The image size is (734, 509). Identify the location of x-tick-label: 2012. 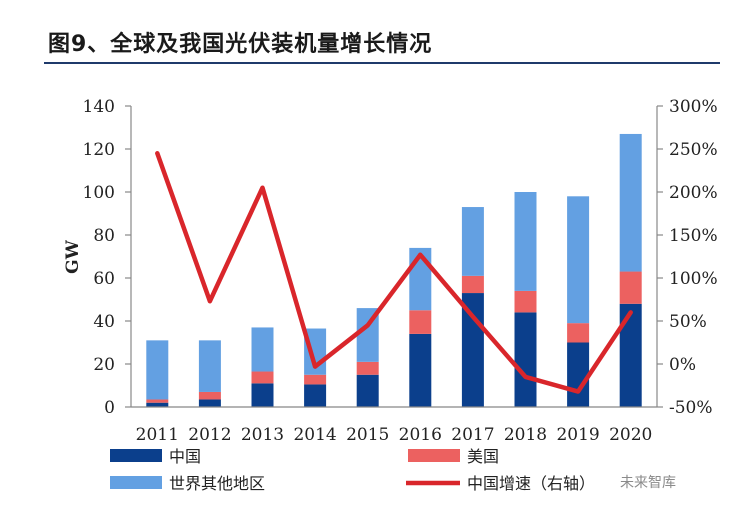
(209, 435).